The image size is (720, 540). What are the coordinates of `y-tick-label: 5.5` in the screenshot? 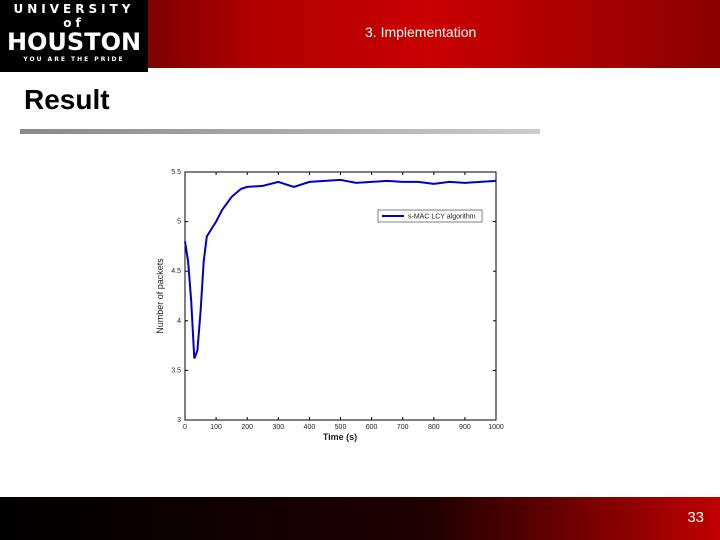 It's located at (176, 172).